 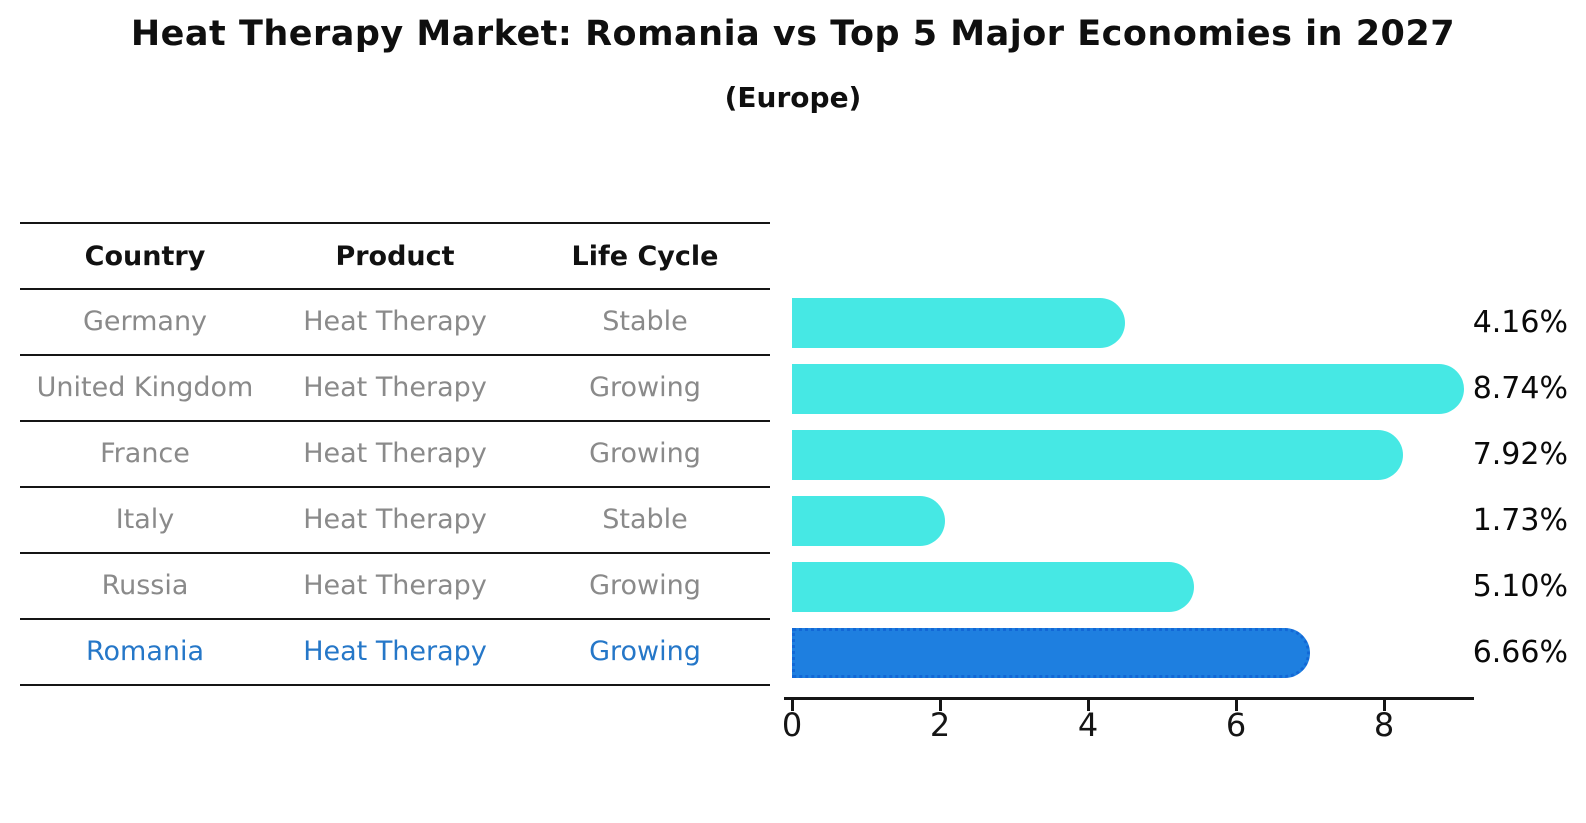 I want to click on value-label: 5.10%, so click(x=1520, y=586).